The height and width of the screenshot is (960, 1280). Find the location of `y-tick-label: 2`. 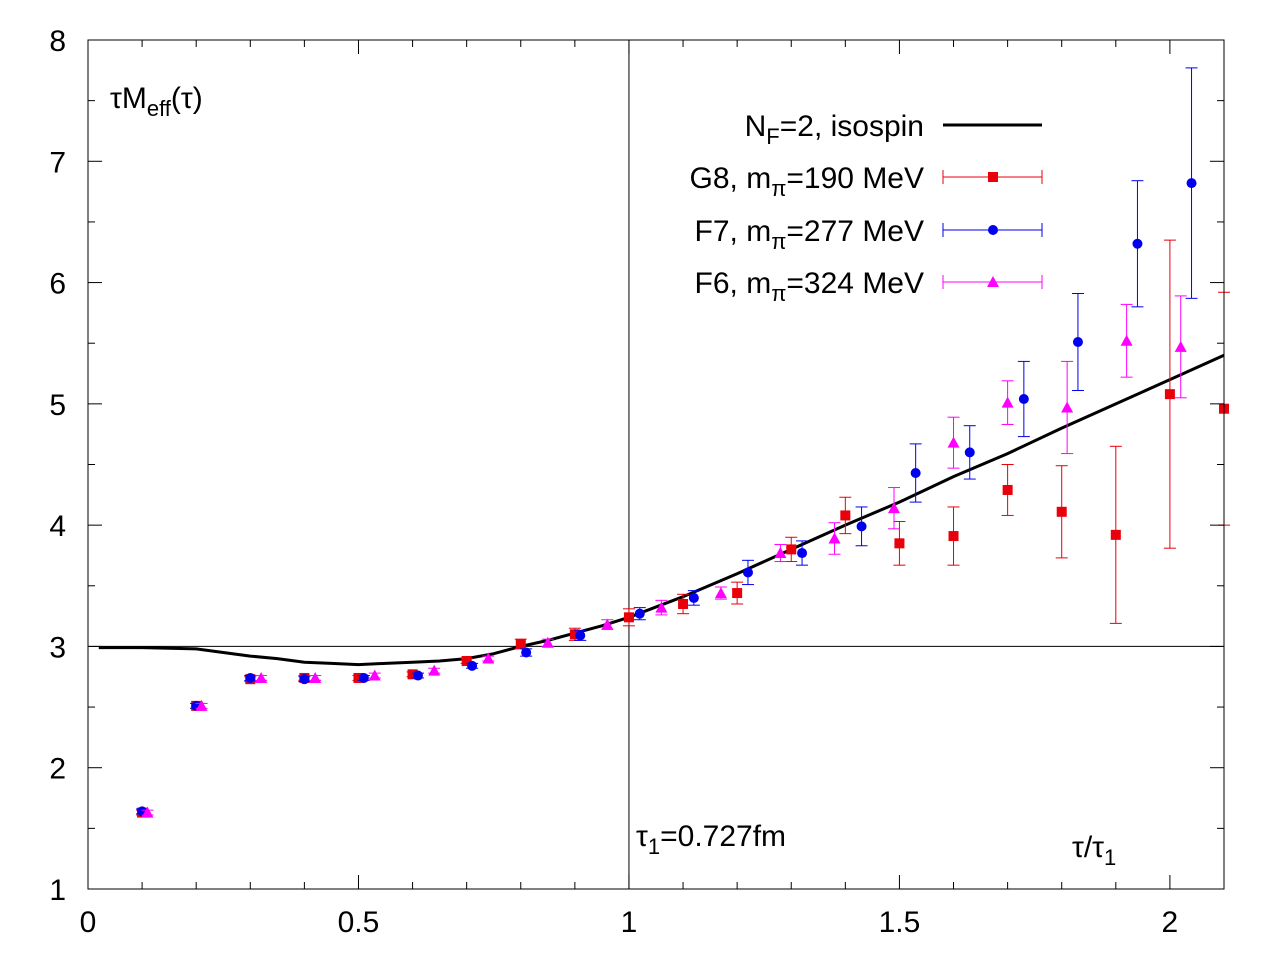

y-tick-label: 2 is located at coordinates (57, 769).